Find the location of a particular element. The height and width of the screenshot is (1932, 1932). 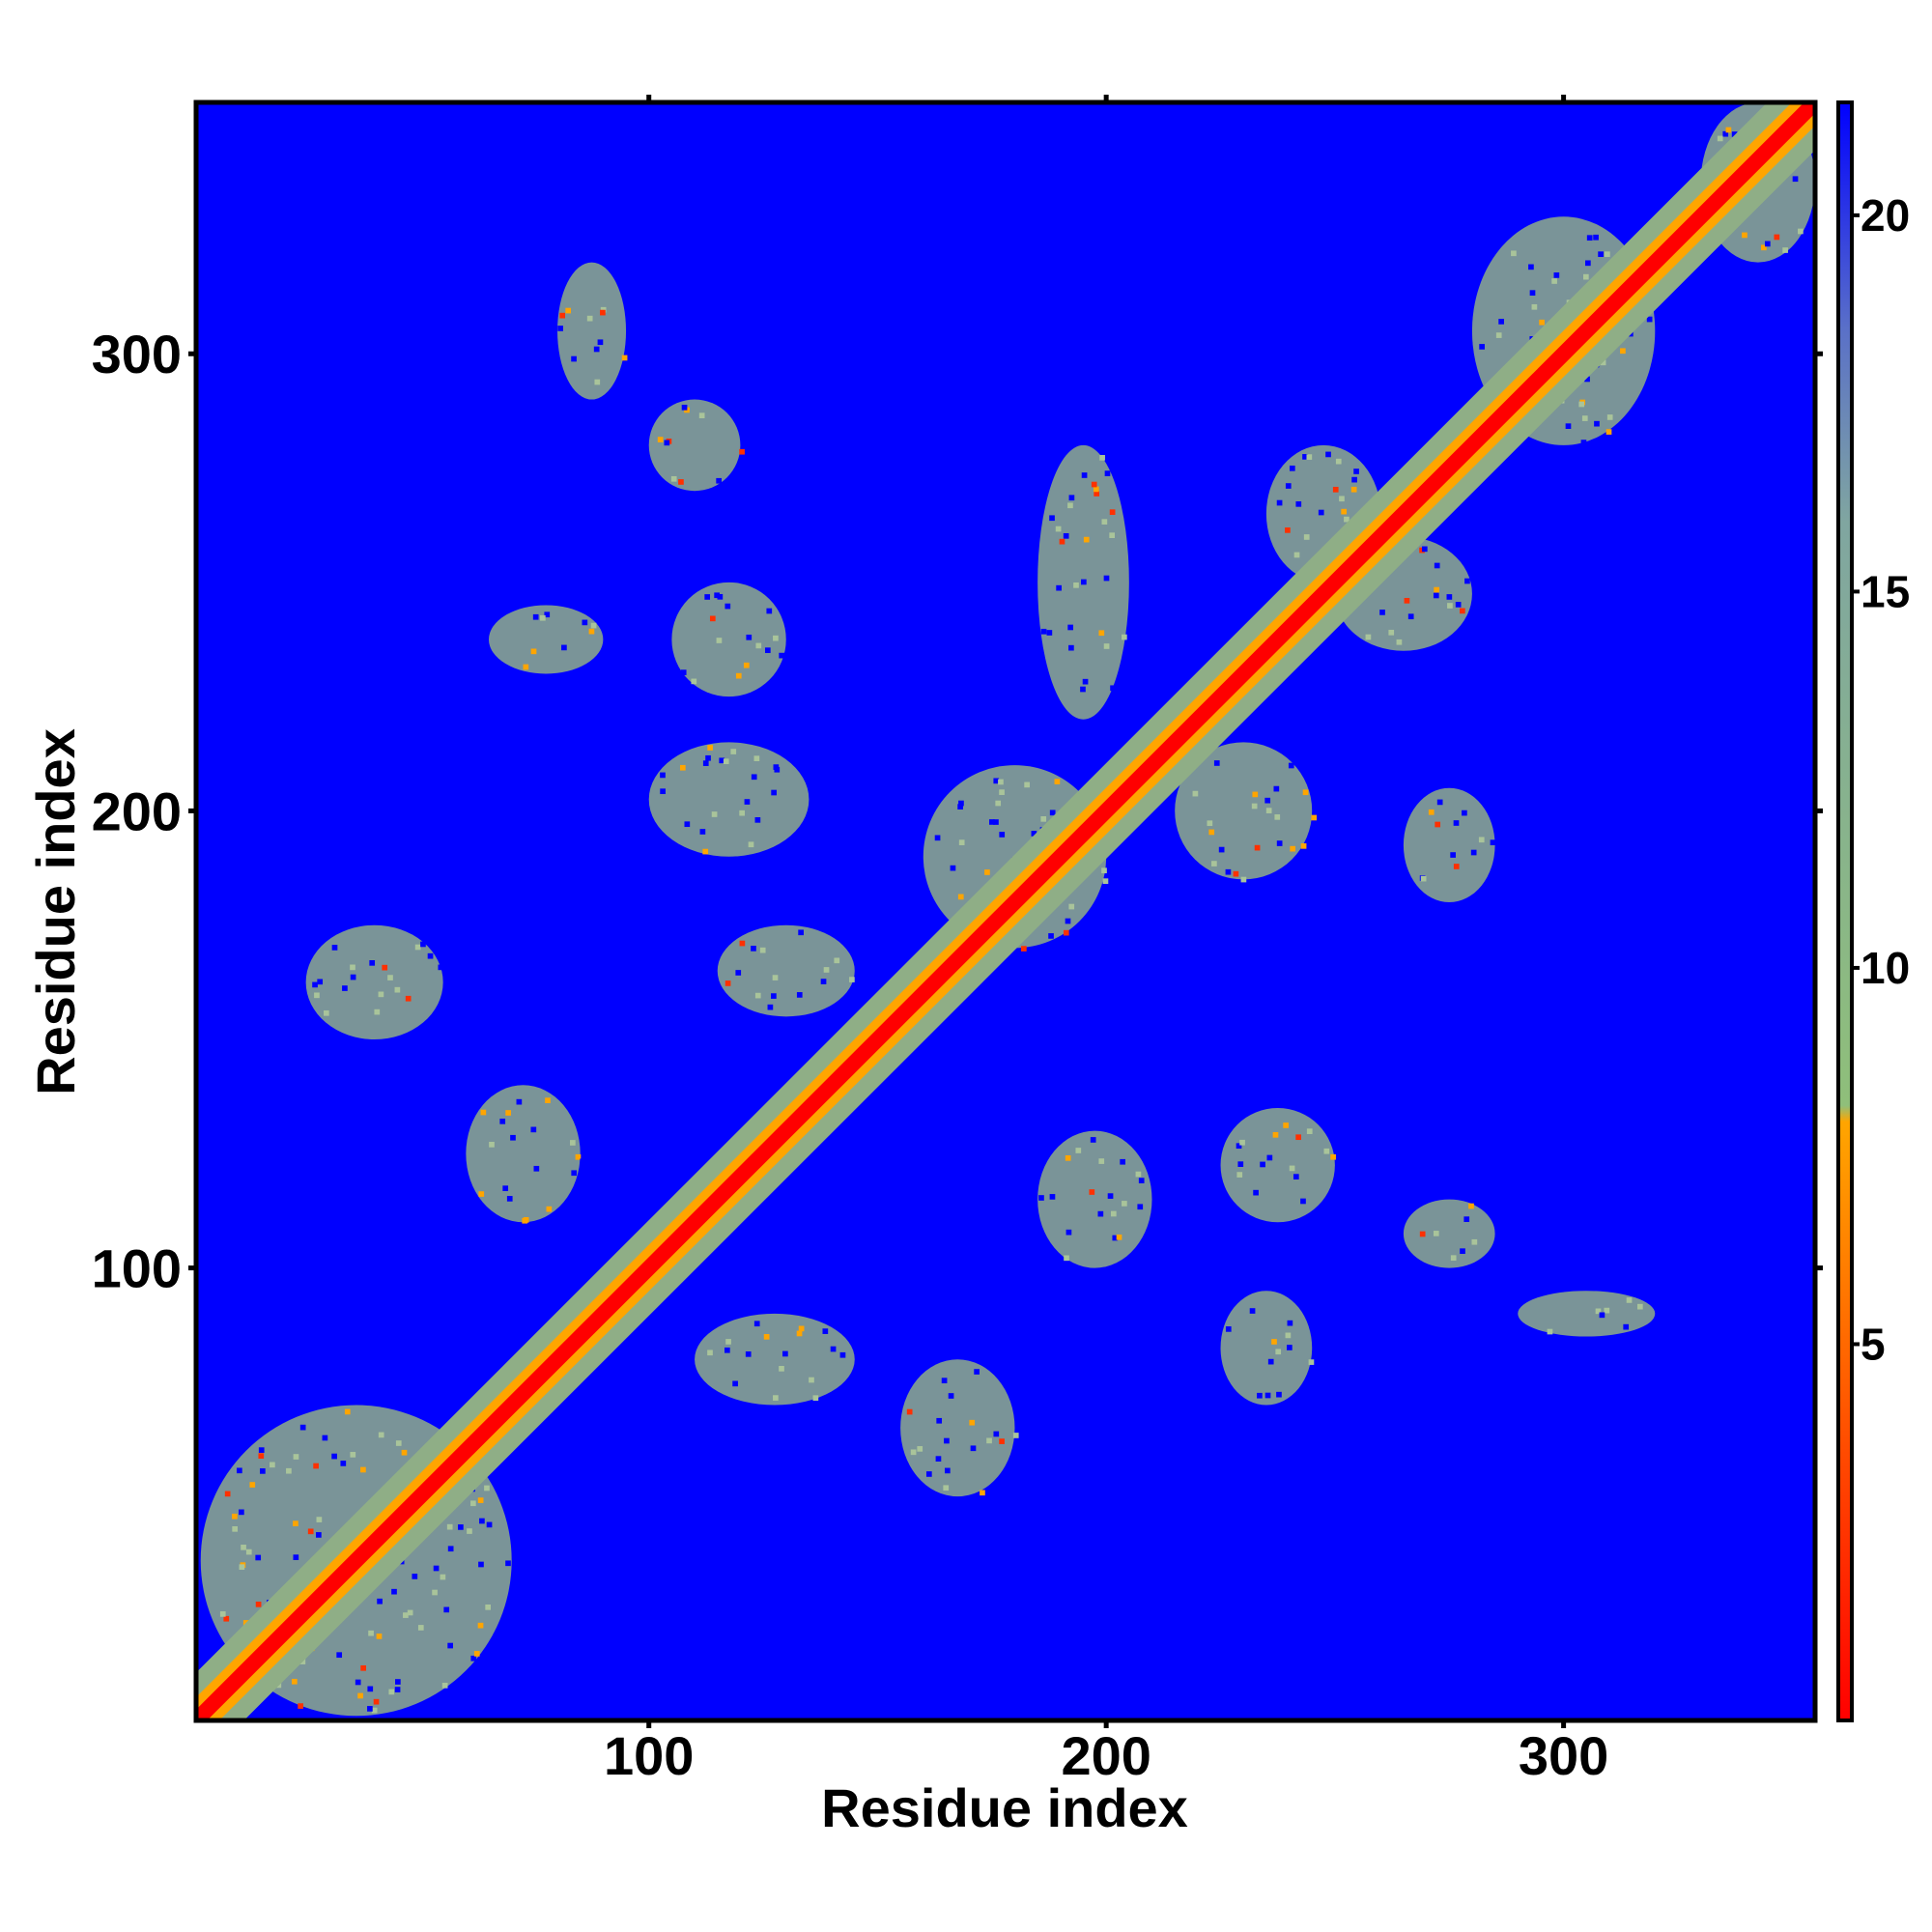

colorbar-tick-label: 20 is located at coordinates (1885, 215).